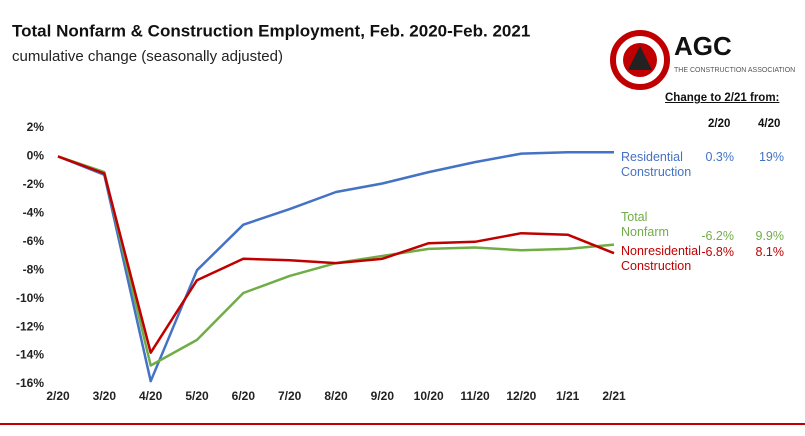 Image resolution: width=805 pixels, height=436 pixels. Describe the element at coordinates (30, 298) in the screenshot. I see `y-tick-label: -10%` at that location.